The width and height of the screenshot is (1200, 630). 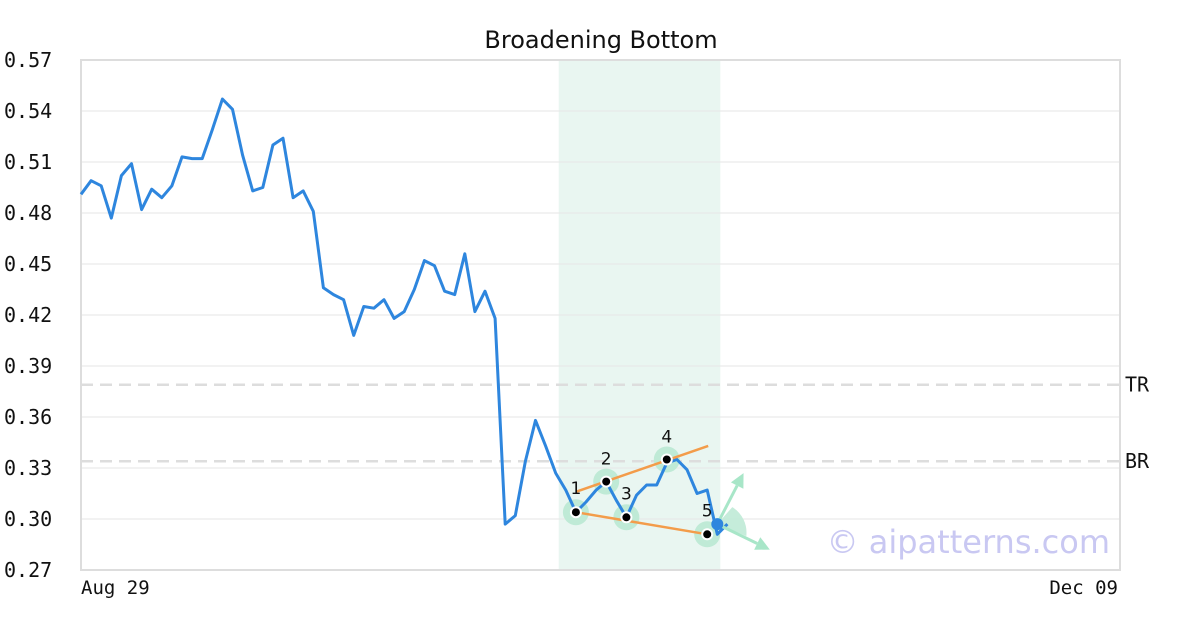 What do you see at coordinates (28, 162) in the screenshot?
I see `y-tick-label: 0.51` at bounding box center [28, 162].